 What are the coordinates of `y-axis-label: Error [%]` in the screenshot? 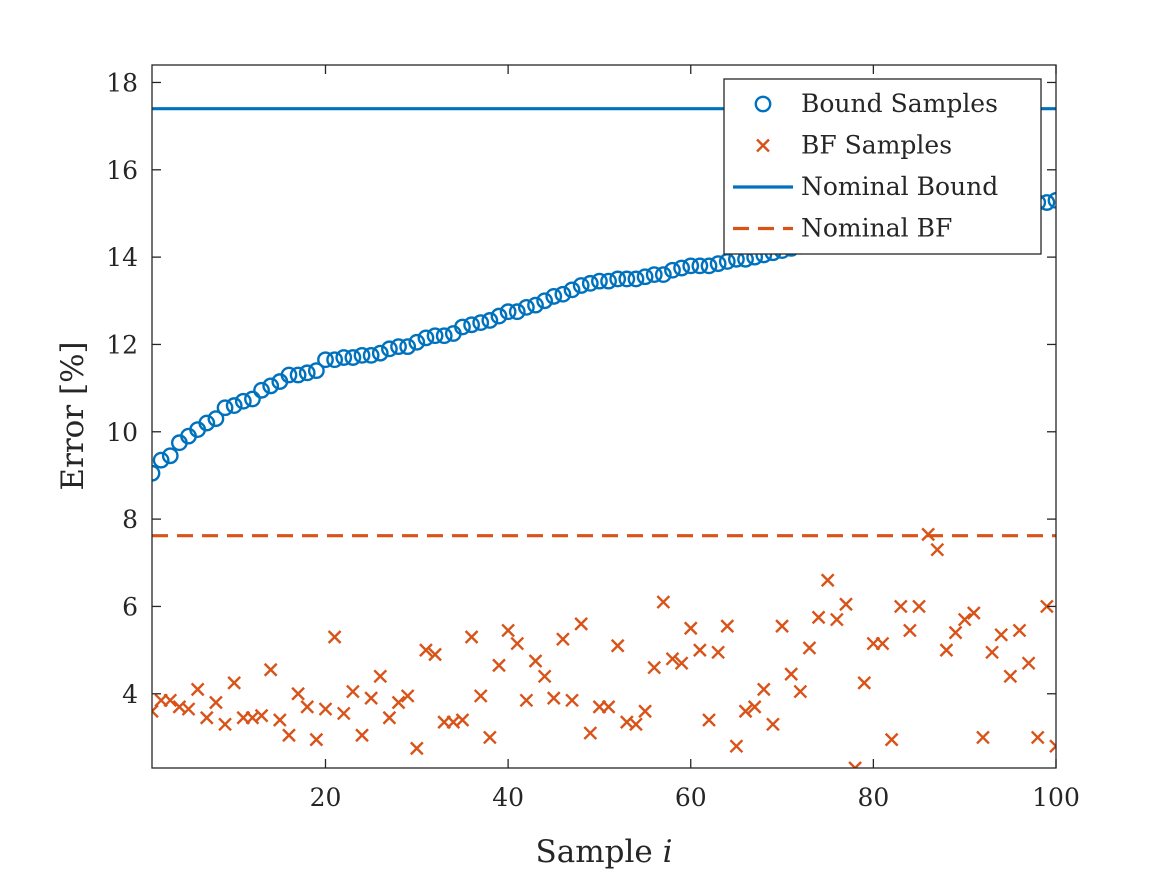 It's located at (73, 415).